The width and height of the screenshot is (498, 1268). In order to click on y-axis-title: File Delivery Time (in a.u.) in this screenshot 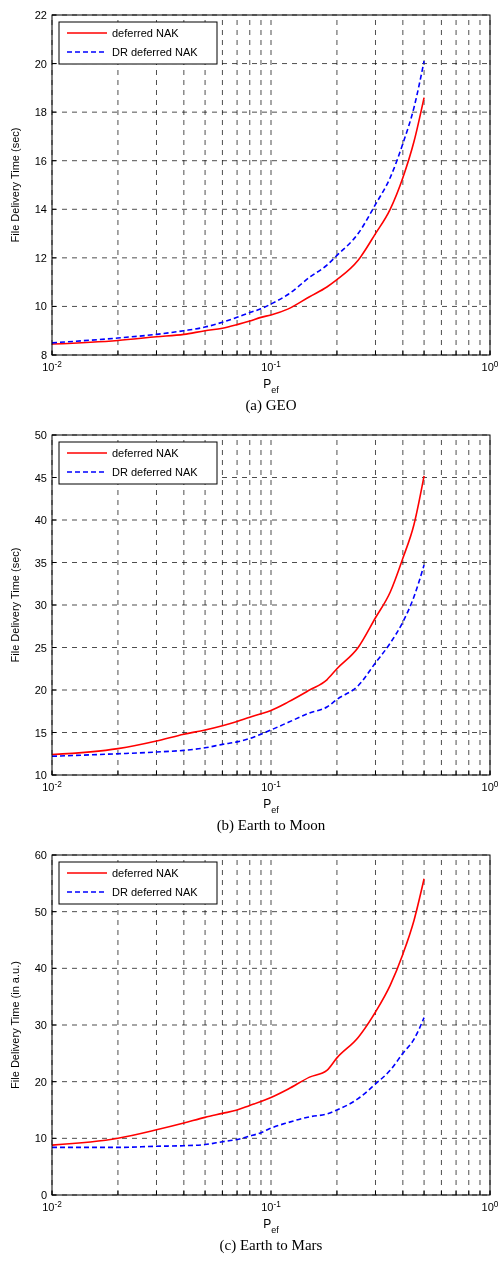, I will do `click(15, 1025)`.